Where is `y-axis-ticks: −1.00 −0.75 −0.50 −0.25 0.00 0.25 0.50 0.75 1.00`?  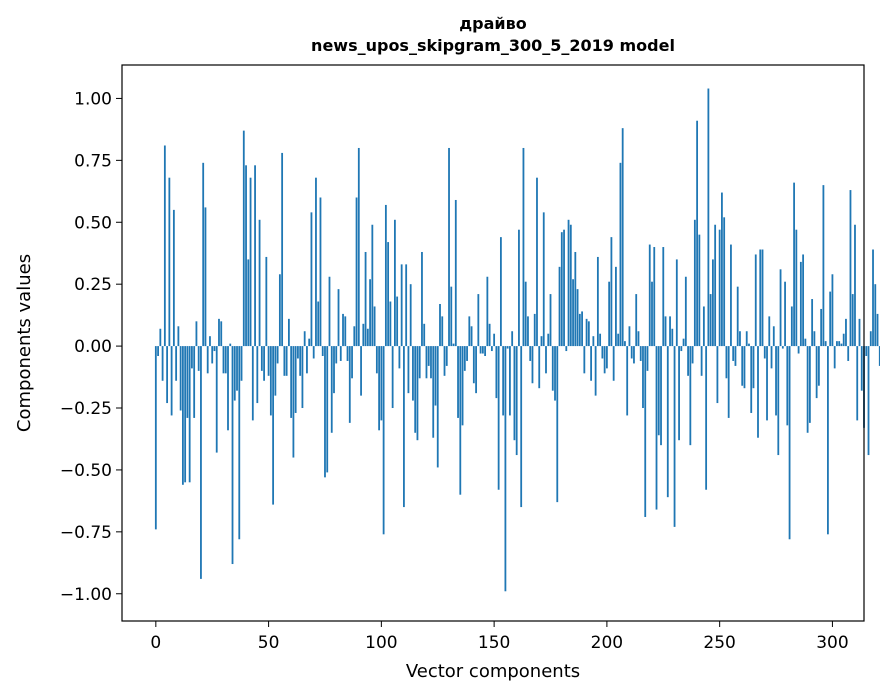
y-axis-ticks: −1.00 −0.75 −0.50 −0.25 0.00 0.25 0.50 0.75 1.00 is located at coordinates (91, 347).